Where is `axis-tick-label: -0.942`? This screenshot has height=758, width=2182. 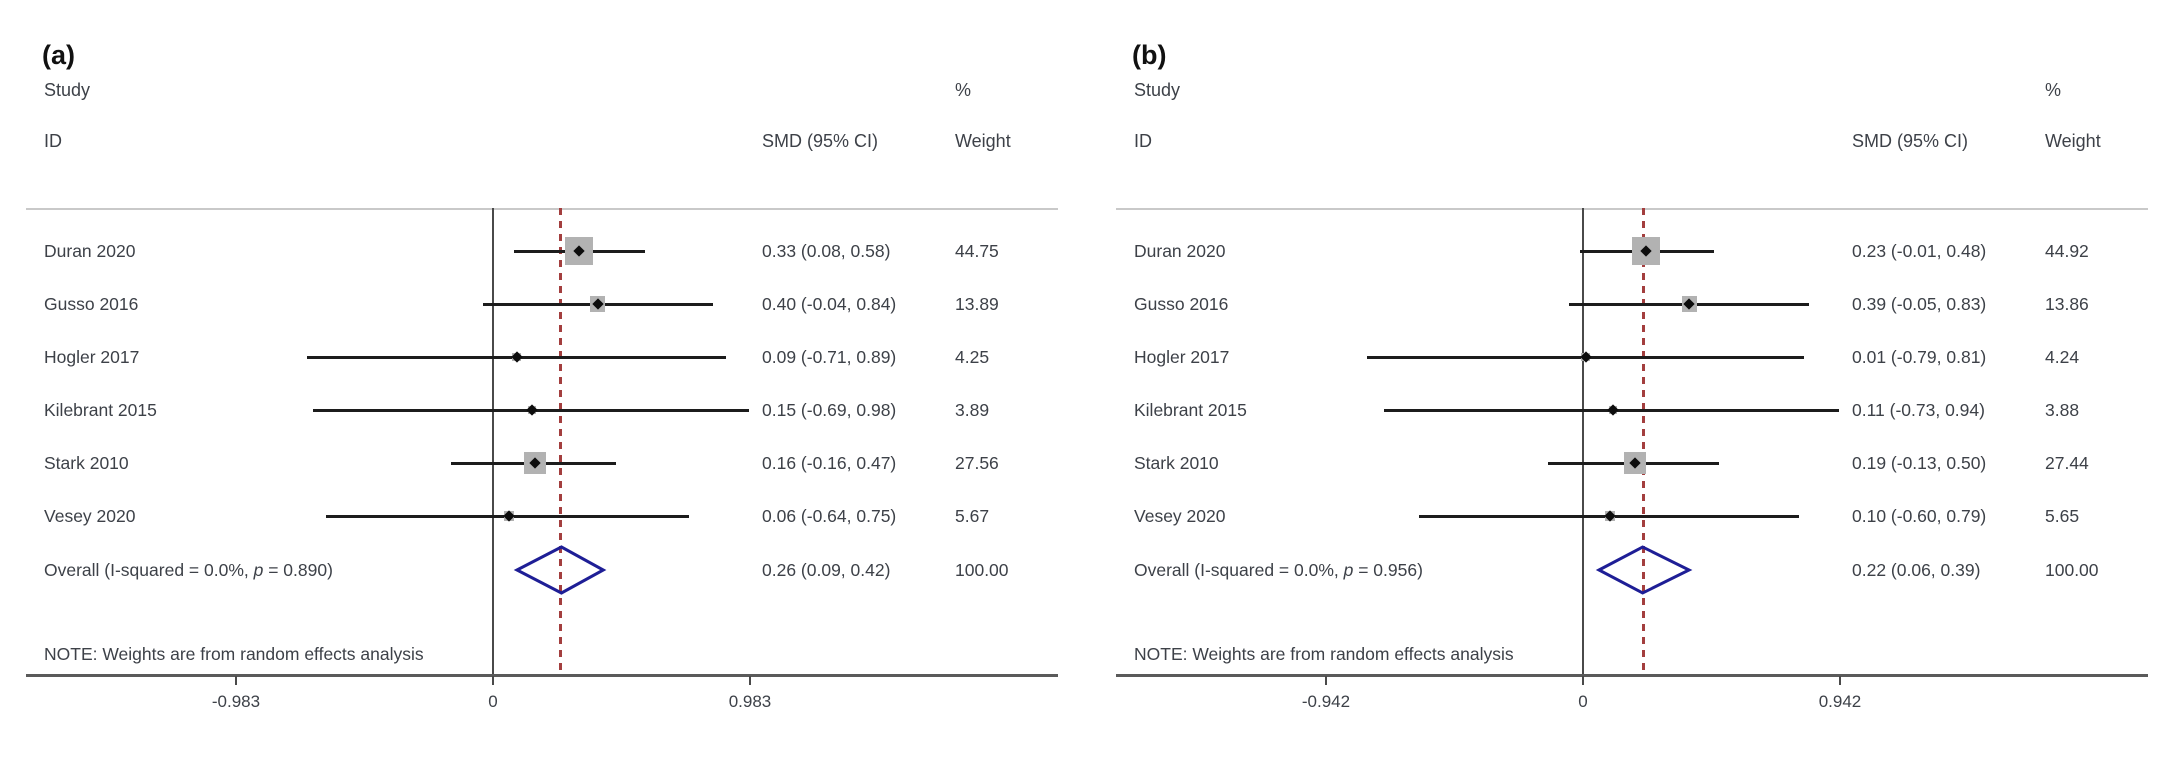
axis-tick-label: -0.942 is located at coordinates (1326, 701).